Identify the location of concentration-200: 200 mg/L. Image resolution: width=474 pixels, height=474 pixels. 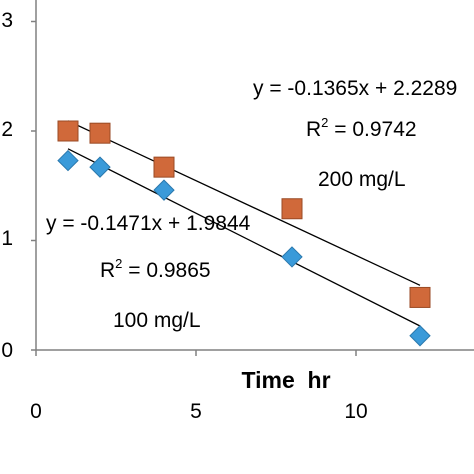
(362, 179).